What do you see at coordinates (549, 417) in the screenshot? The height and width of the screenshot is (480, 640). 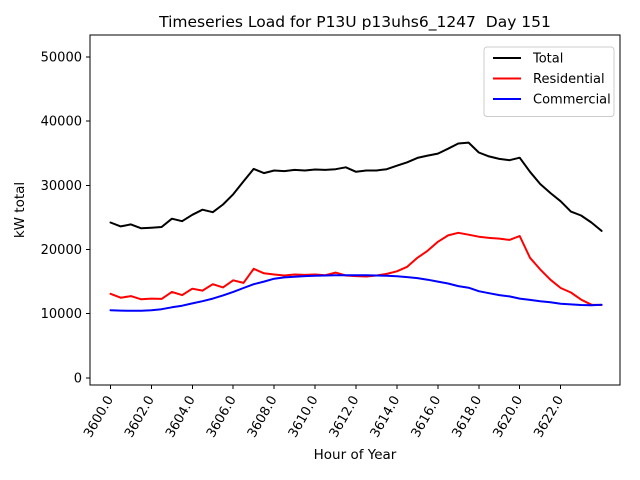 I see `x-tick-label: 3622.0` at bounding box center [549, 417].